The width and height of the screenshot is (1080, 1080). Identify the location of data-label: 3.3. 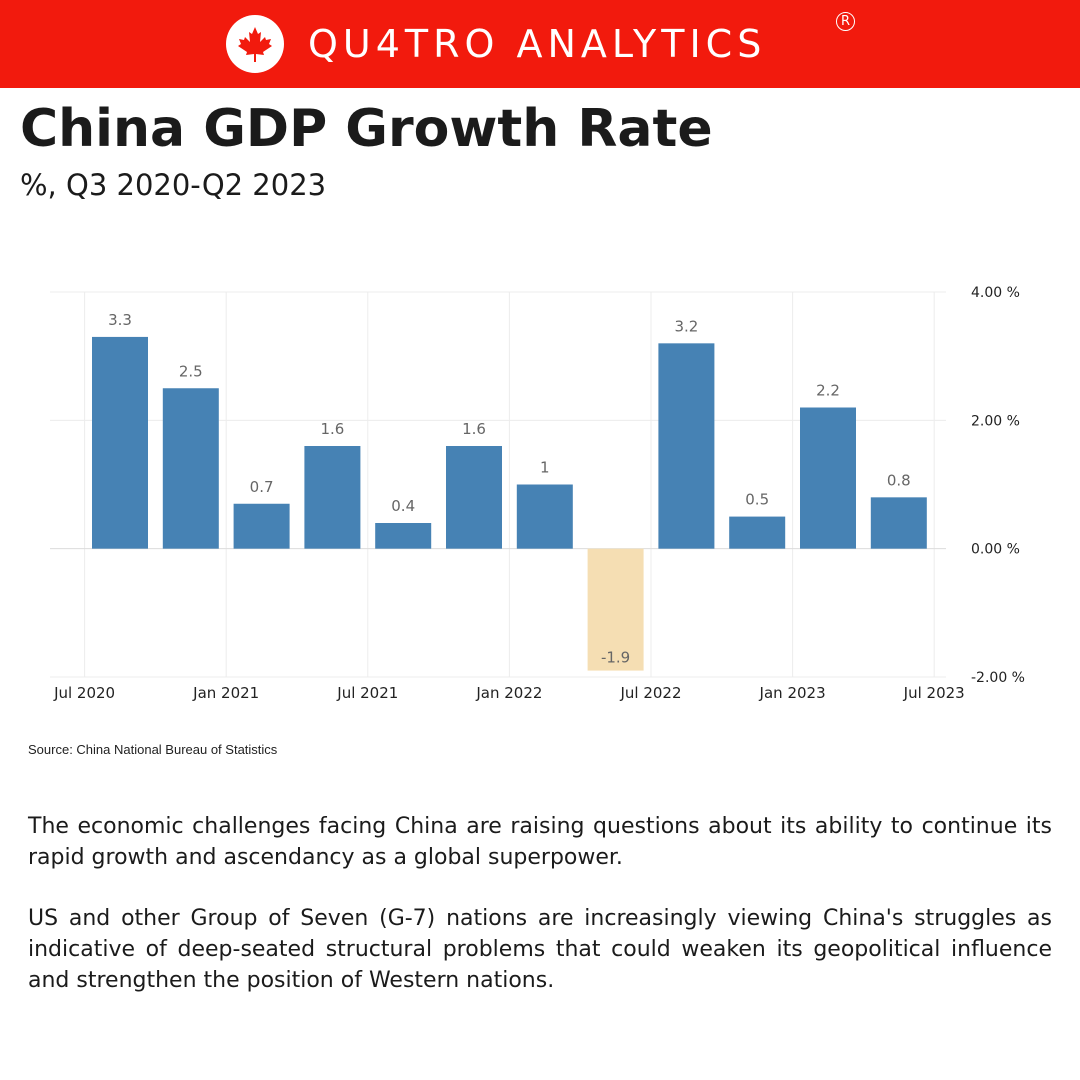
(120, 320).